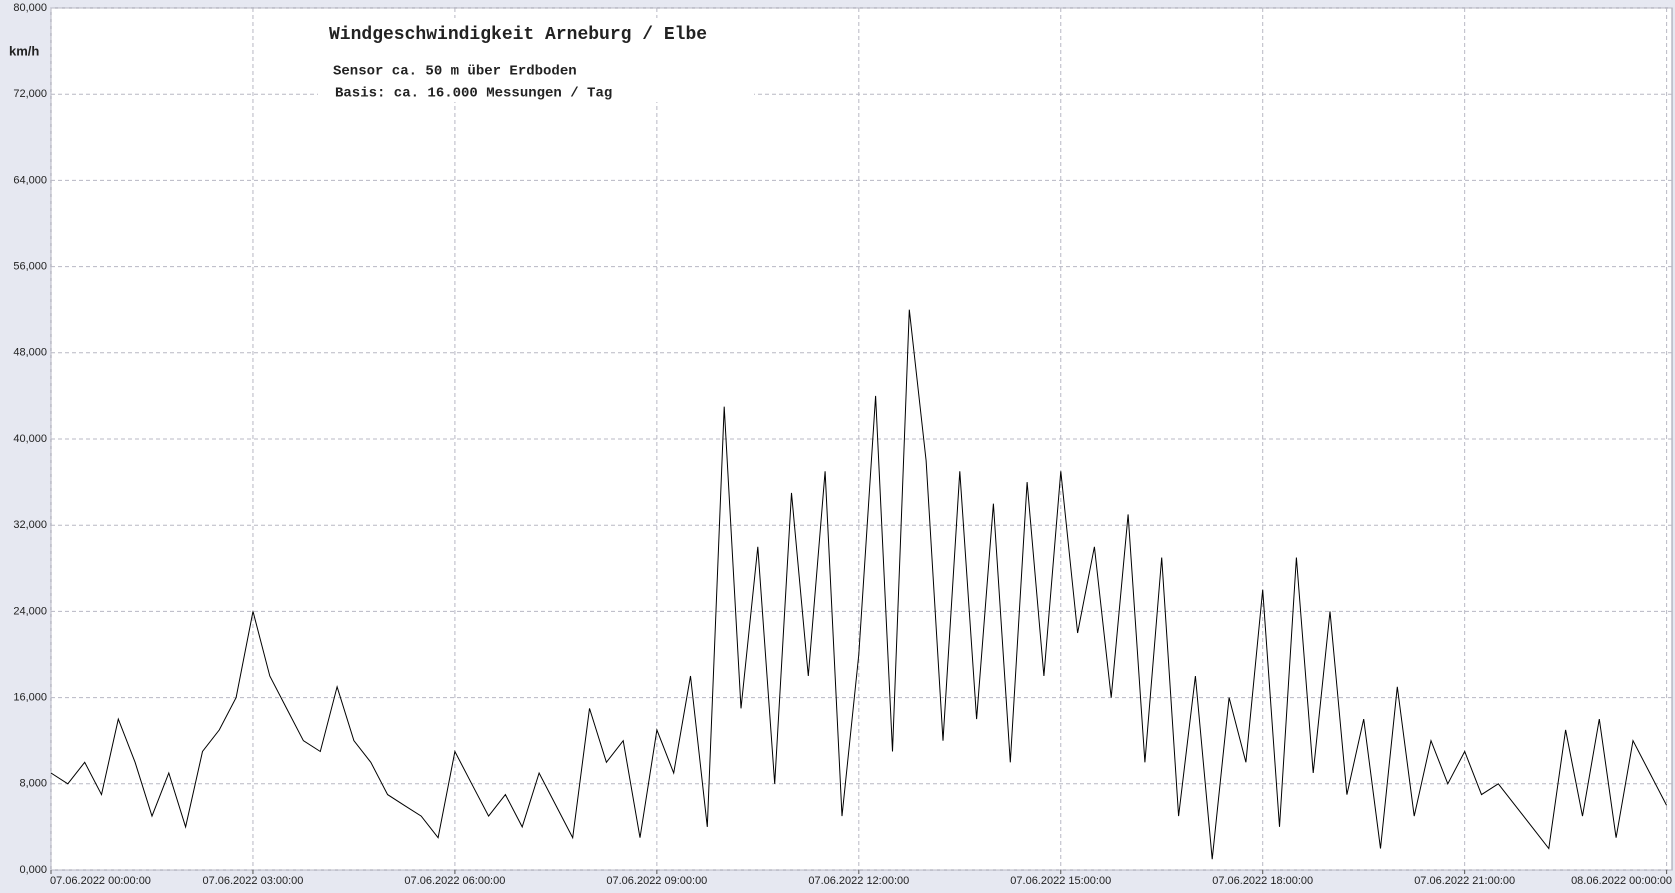 The image size is (1675, 893). I want to click on y-tick-label: 72,000, so click(30, 94).